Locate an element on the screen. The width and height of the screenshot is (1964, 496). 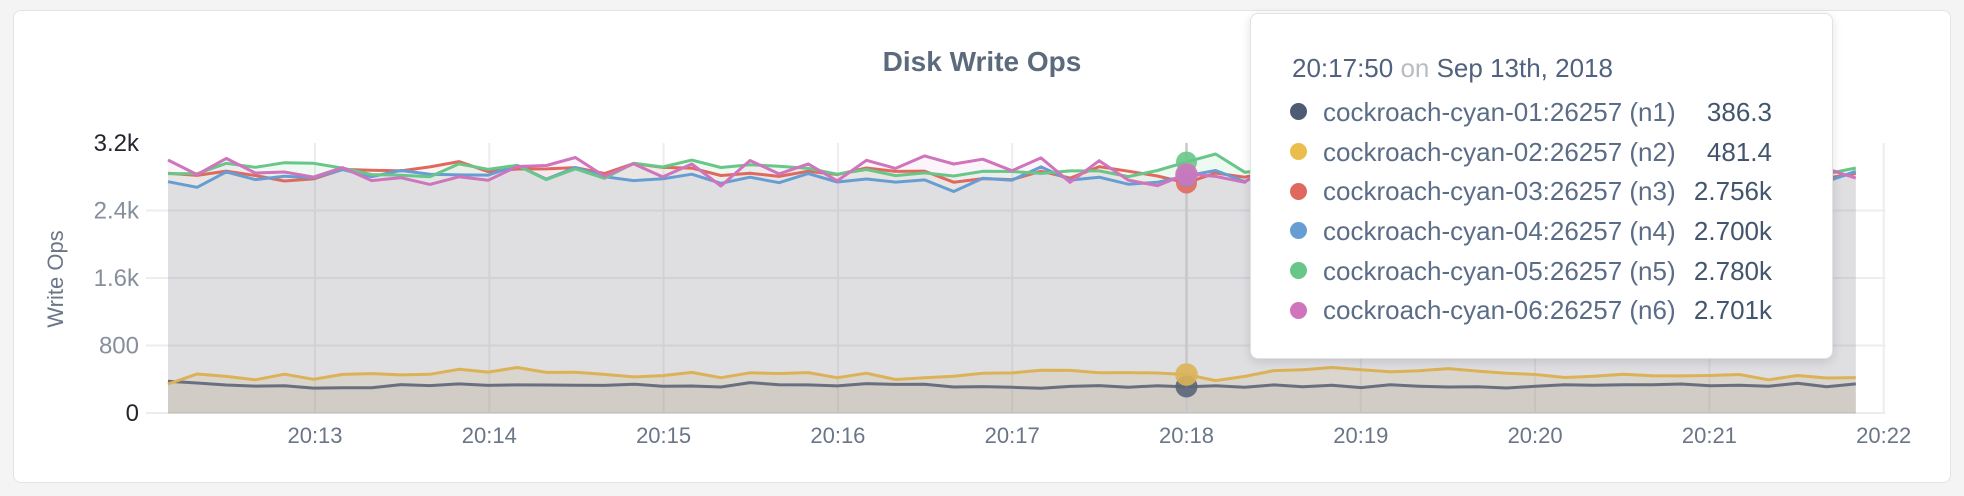
svg-text: 20:17 is located at coordinates (1012, 435).